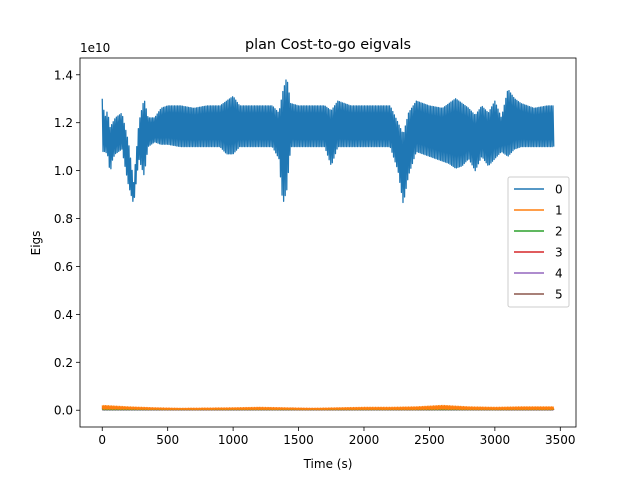 Image resolution: width=640 pixels, height=480 pixels. Describe the element at coordinates (364, 440) in the screenshot. I see `x-tick-label: 2000` at that location.